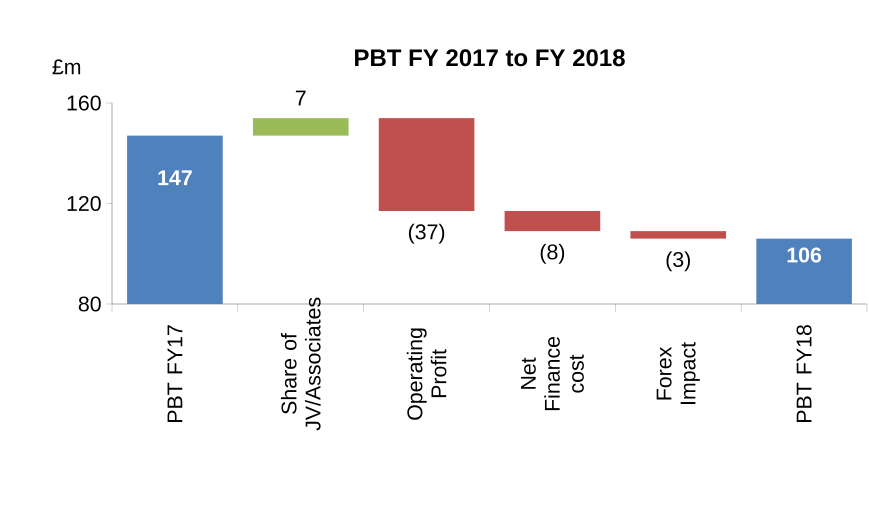 The height and width of the screenshot is (521, 869). I want to click on data-label: 7, so click(301, 98).